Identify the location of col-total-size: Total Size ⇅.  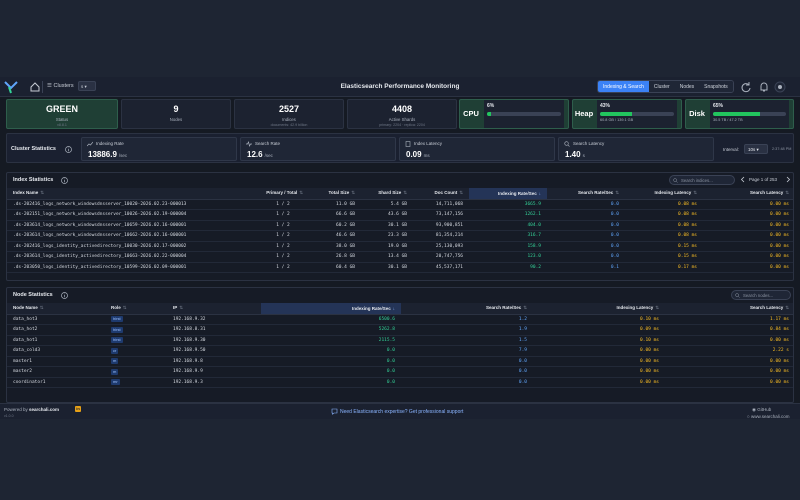
(335, 194).